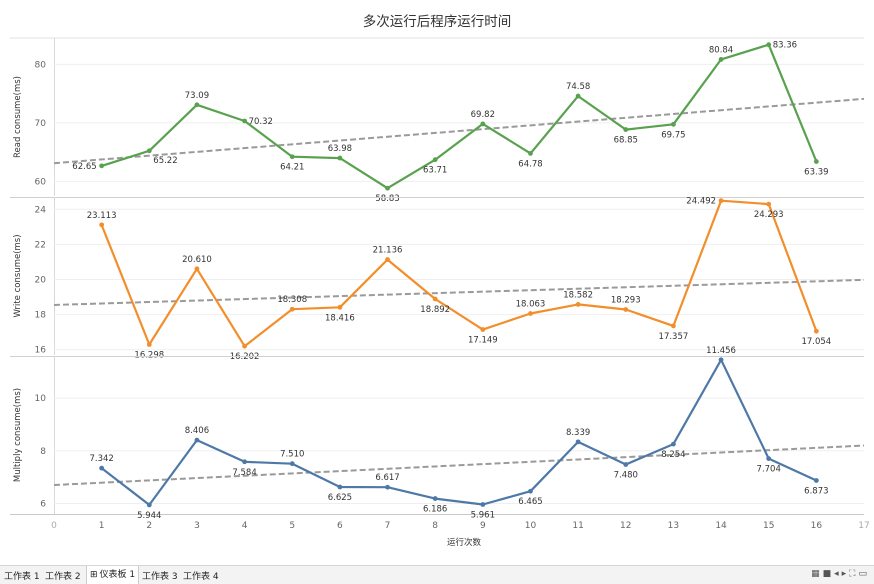 This screenshot has width=874, height=584. What do you see at coordinates (340, 318) in the screenshot?
I see `data-label-write: 18.416` at bounding box center [340, 318].